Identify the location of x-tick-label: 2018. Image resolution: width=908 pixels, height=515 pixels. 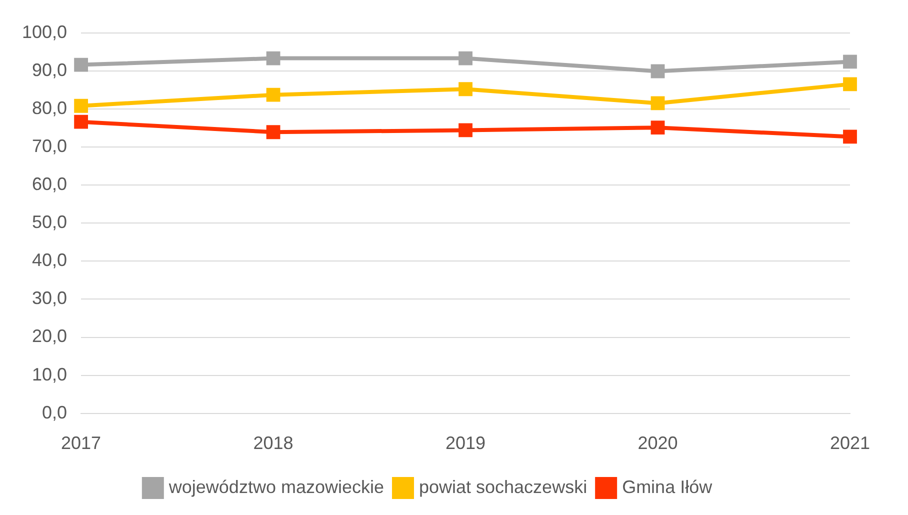
(273, 443).